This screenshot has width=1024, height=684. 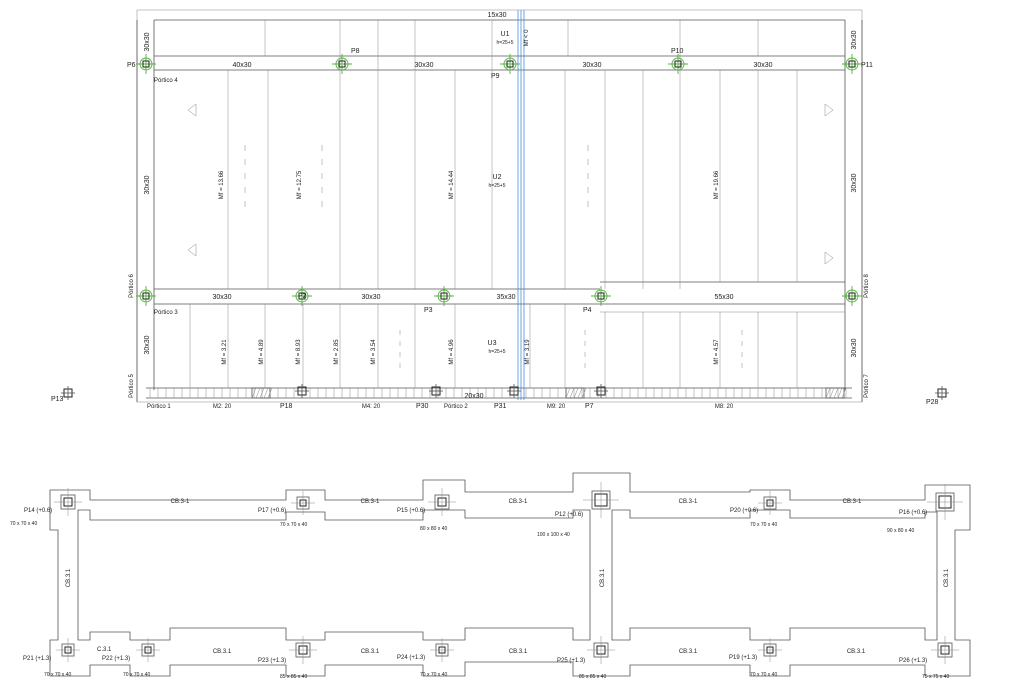 I want to click on foundation-outline-inner-left, so click(x=334, y=575).